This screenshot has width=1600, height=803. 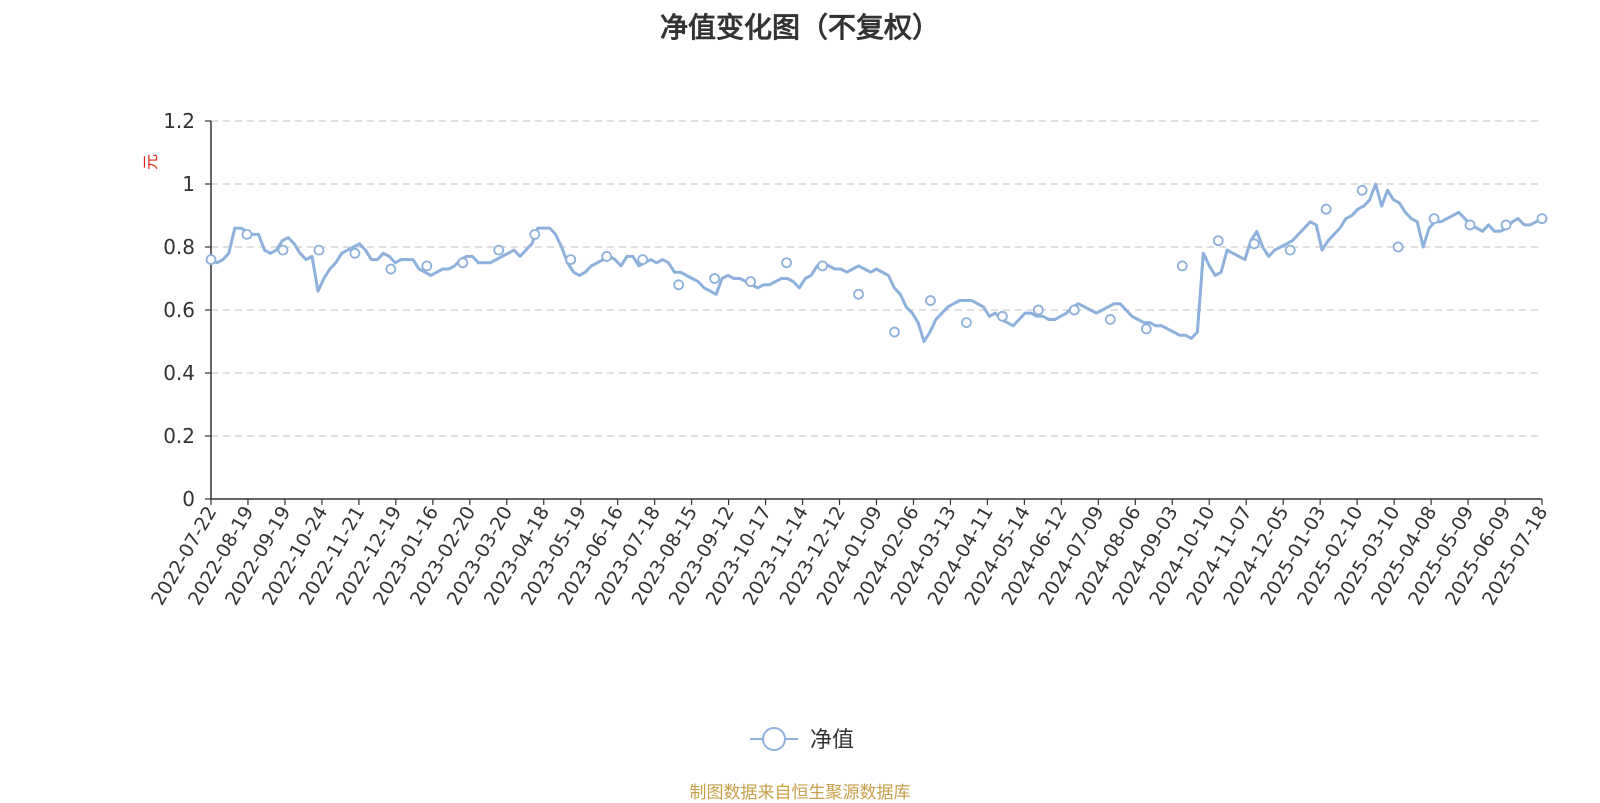 I want to click on source-note: 制图数据来自恒生聚源数据库, so click(x=800, y=793).